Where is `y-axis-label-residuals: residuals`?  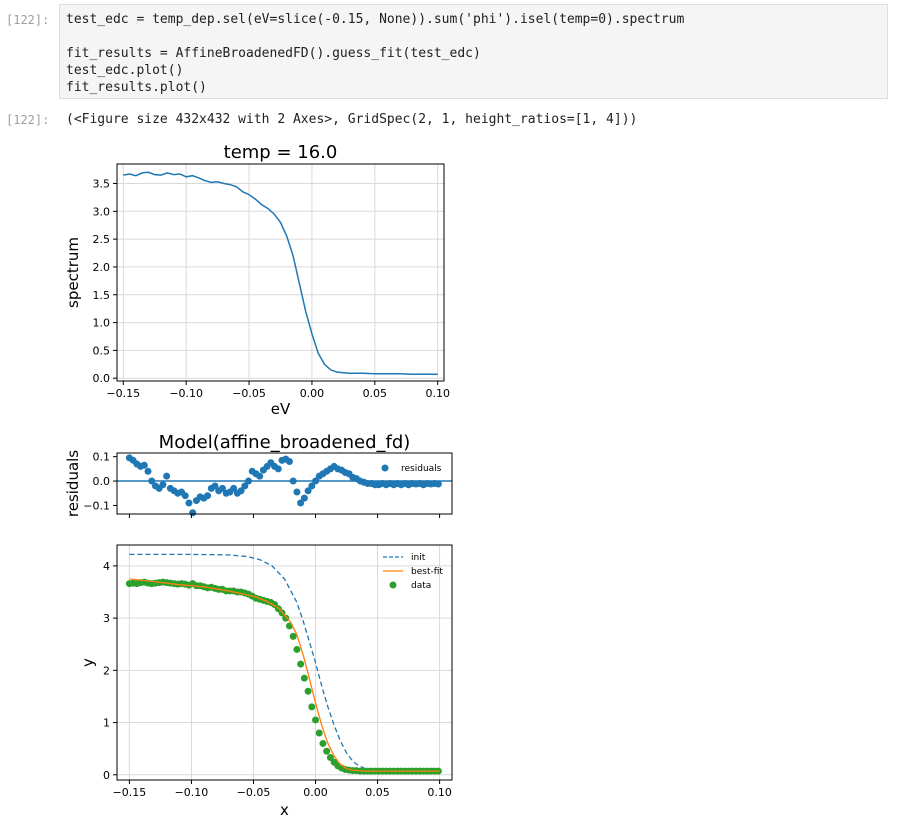 y-axis-label-residuals: residuals is located at coordinates (73, 483).